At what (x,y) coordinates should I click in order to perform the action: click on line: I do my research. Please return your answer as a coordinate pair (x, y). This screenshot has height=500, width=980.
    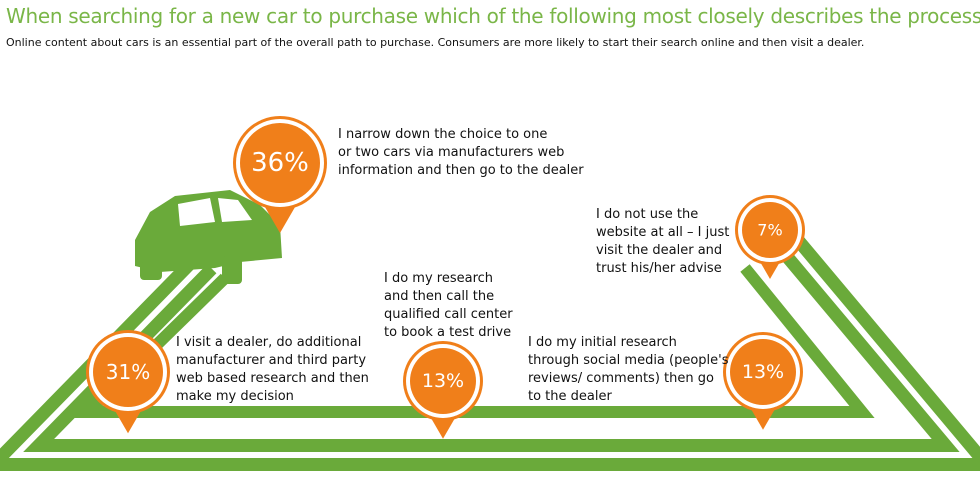
    Looking at the image, I should click on (439, 278).